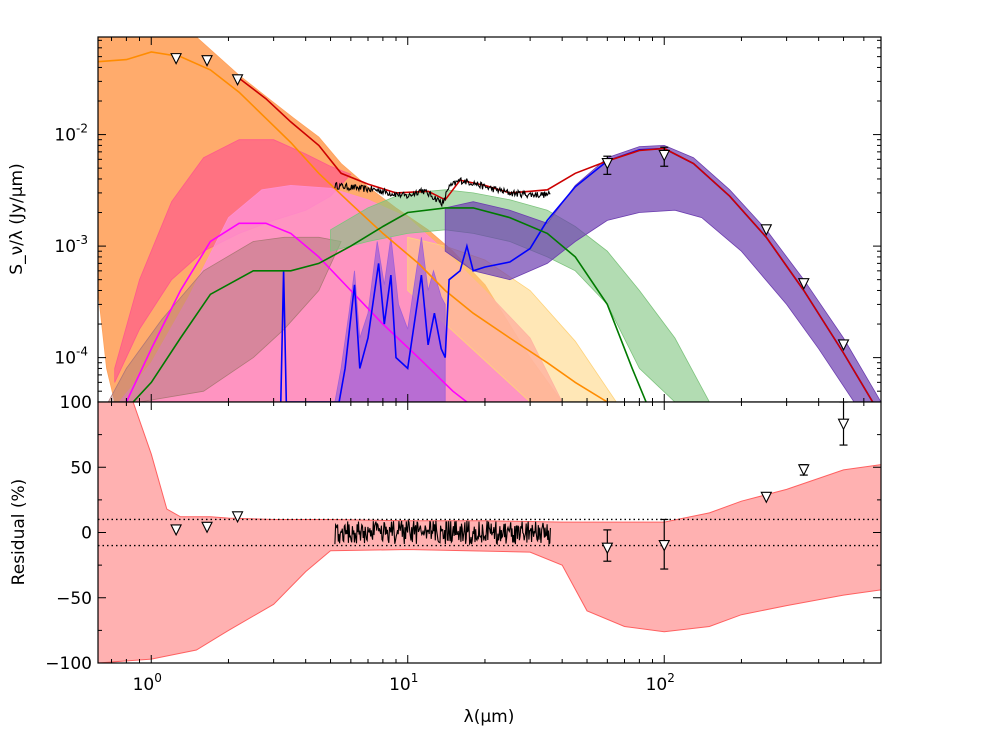 This screenshot has width=981, height=736. What do you see at coordinates (81, 468) in the screenshot?
I see `residual-y-tick-label-3: 50` at bounding box center [81, 468].